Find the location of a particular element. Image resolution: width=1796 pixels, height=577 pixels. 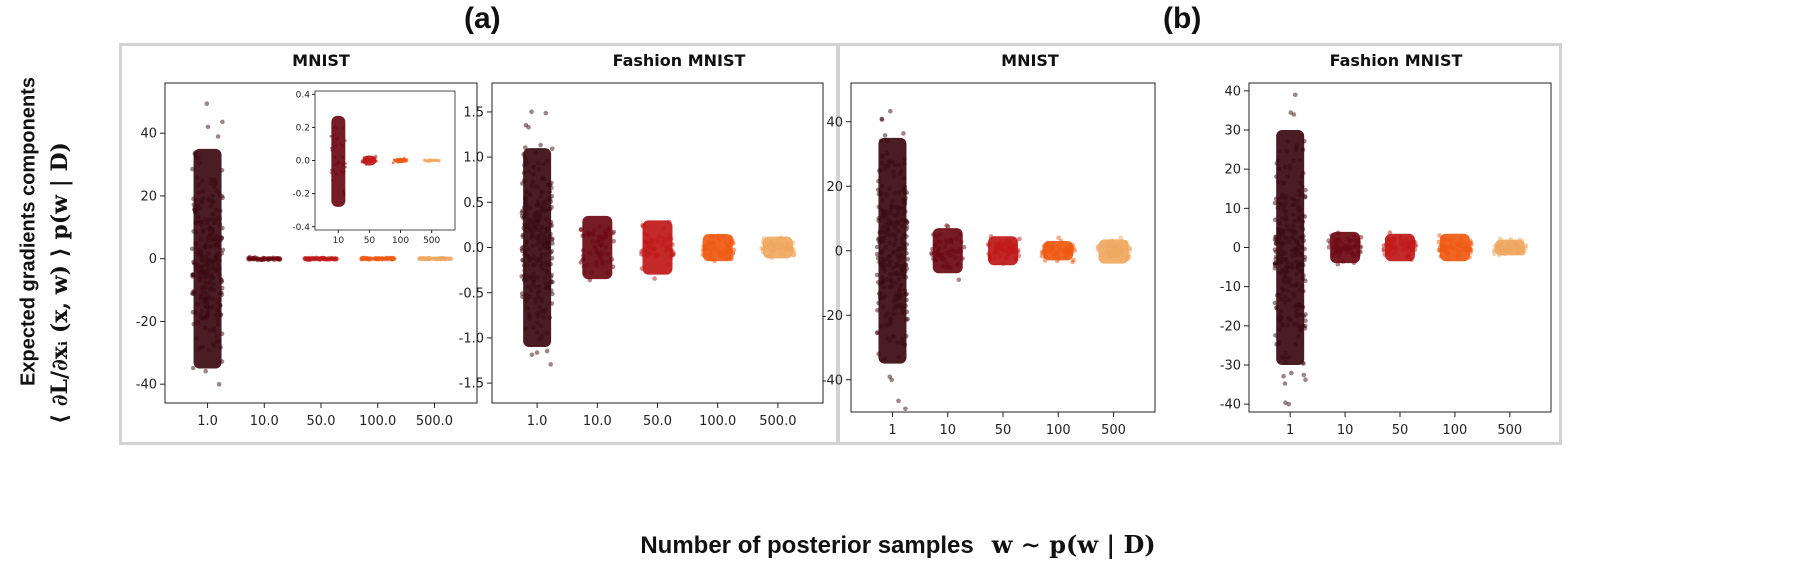

y-tick-label: 20 is located at coordinates (1232, 170).